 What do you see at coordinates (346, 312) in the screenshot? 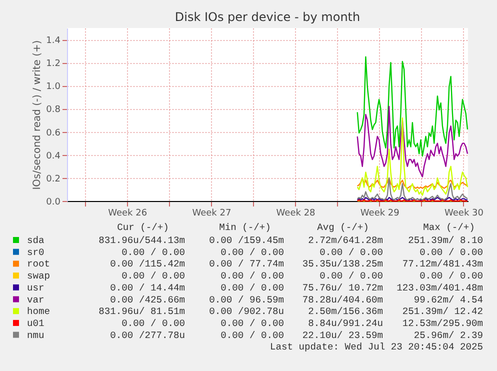
I see `text: 2.50m/156.36m` at bounding box center [346, 312].